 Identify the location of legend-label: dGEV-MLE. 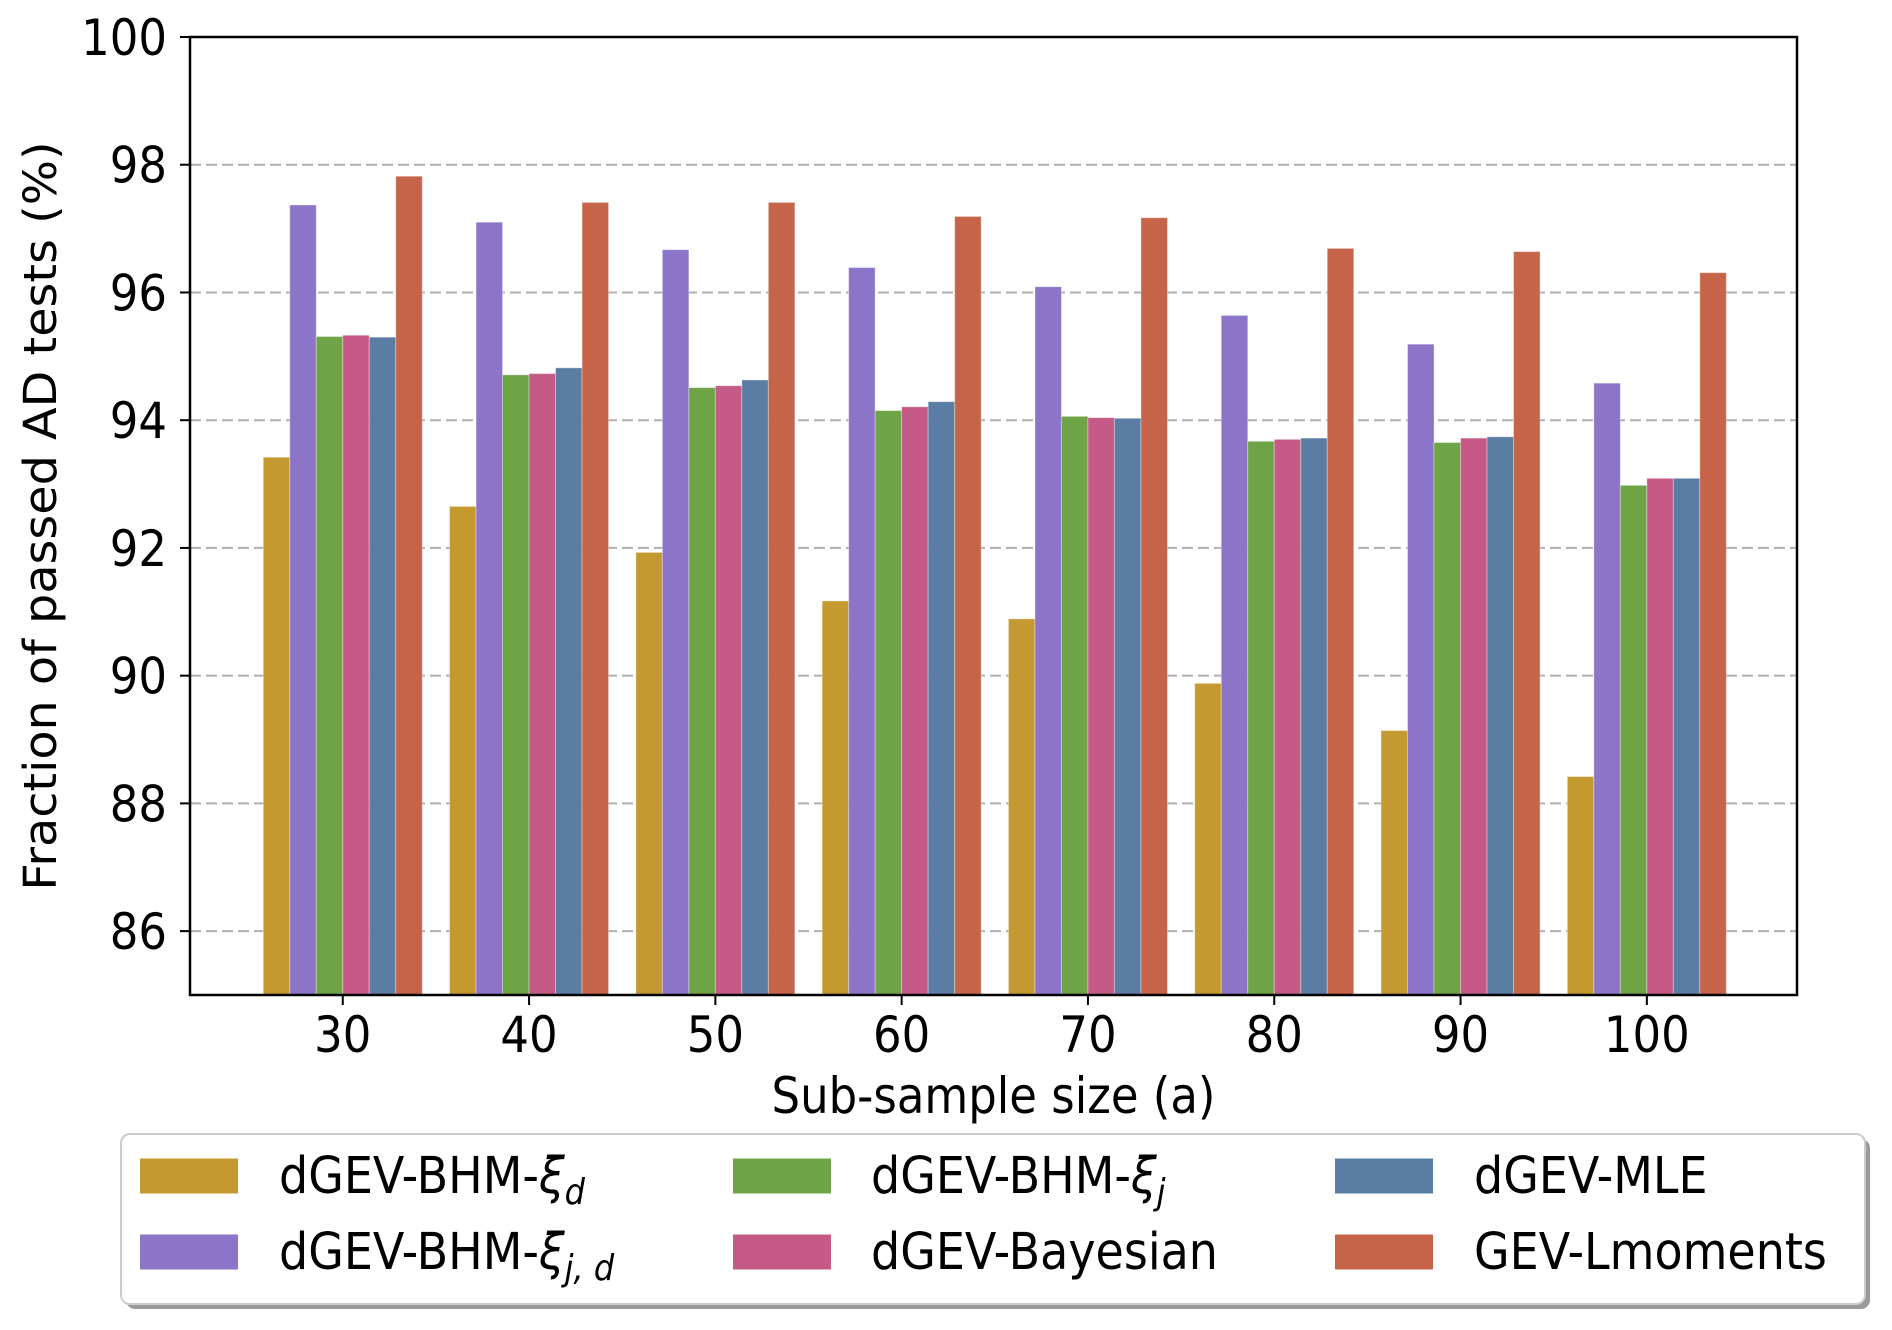
(1591, 1176).